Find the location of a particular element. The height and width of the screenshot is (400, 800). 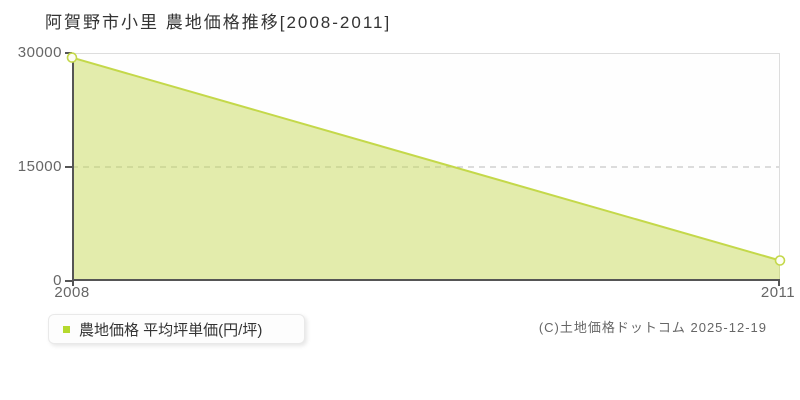

xtick-label-2011: 2011 is located at coordinates (778, 292).